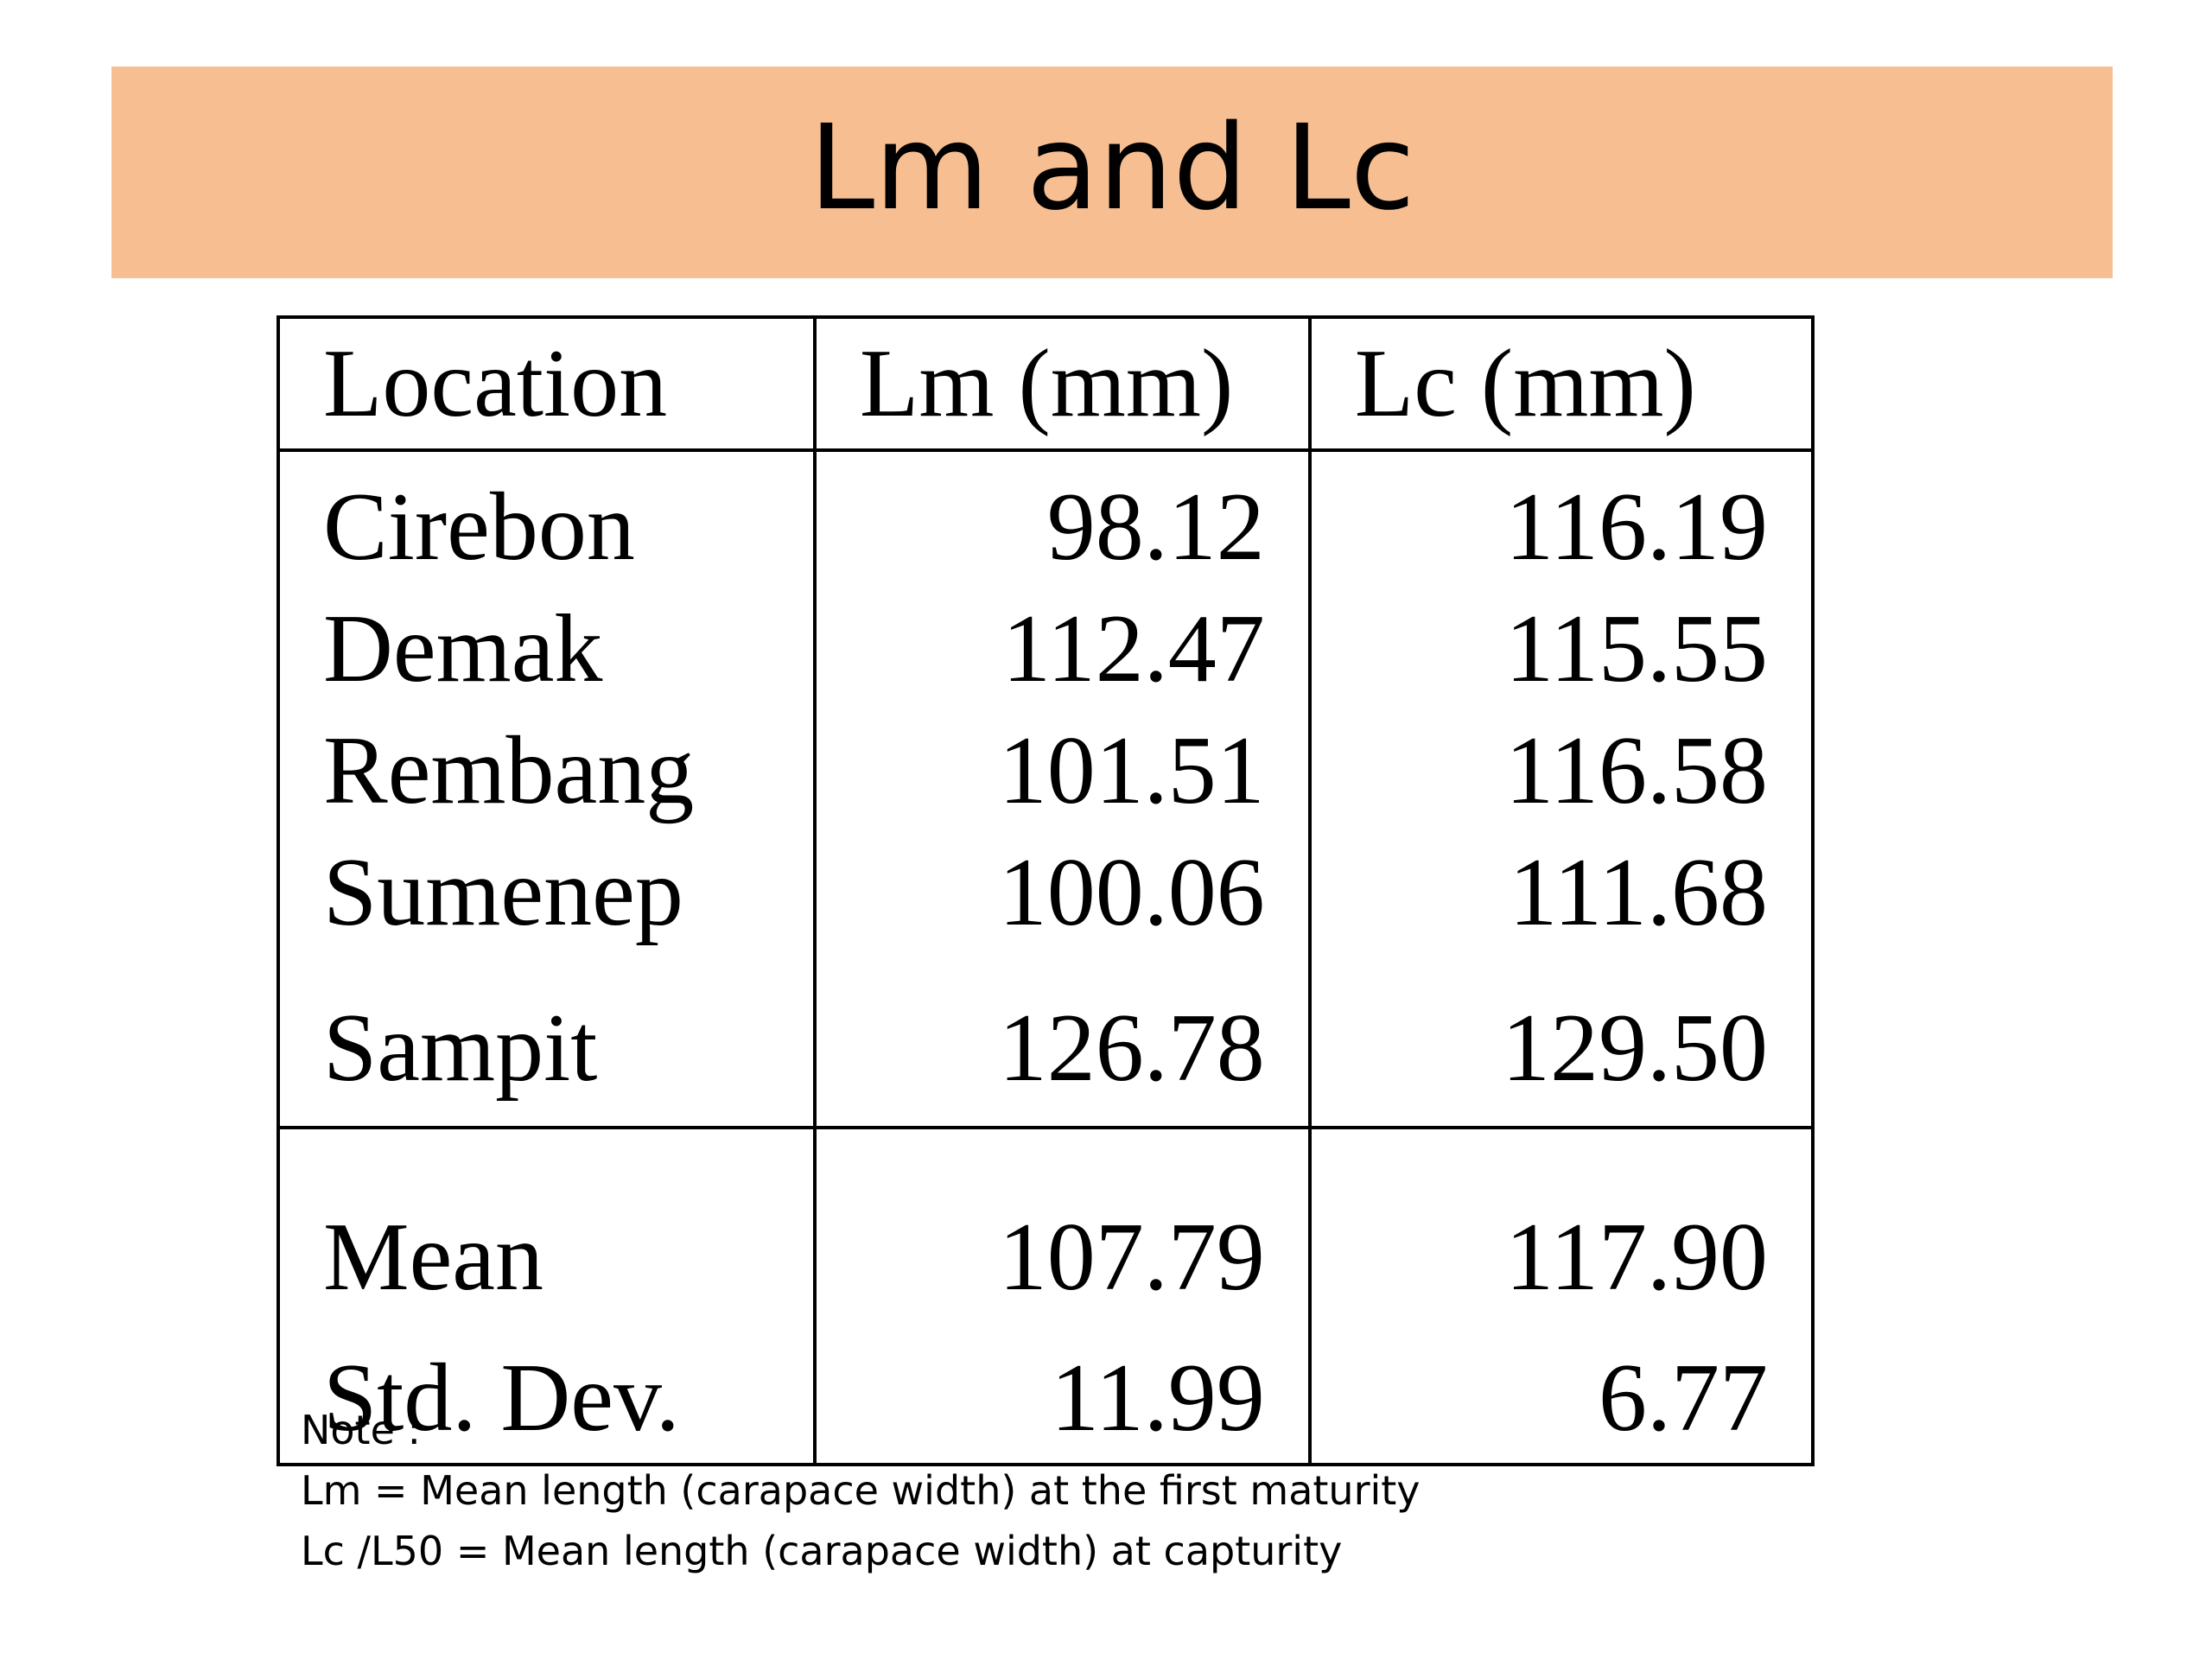 This screenshot has width=2212, height=1659. What do you see at coordinates (546, 384) in the screenshot?
I see `column-header-location: Location` at bounding box center [546, 384].